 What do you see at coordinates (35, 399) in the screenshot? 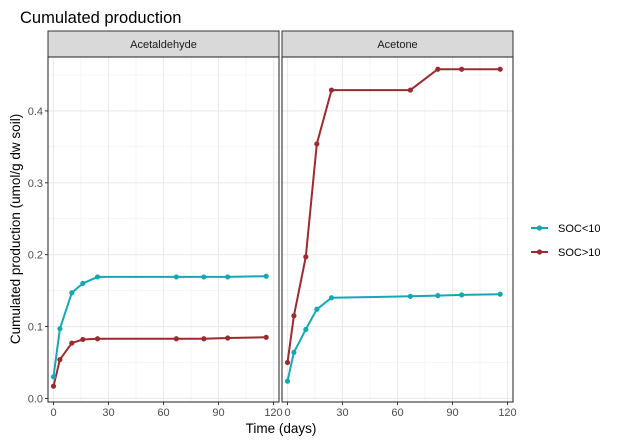
I see `y-tick-label: 0.0` at bounding box center [35, 399].